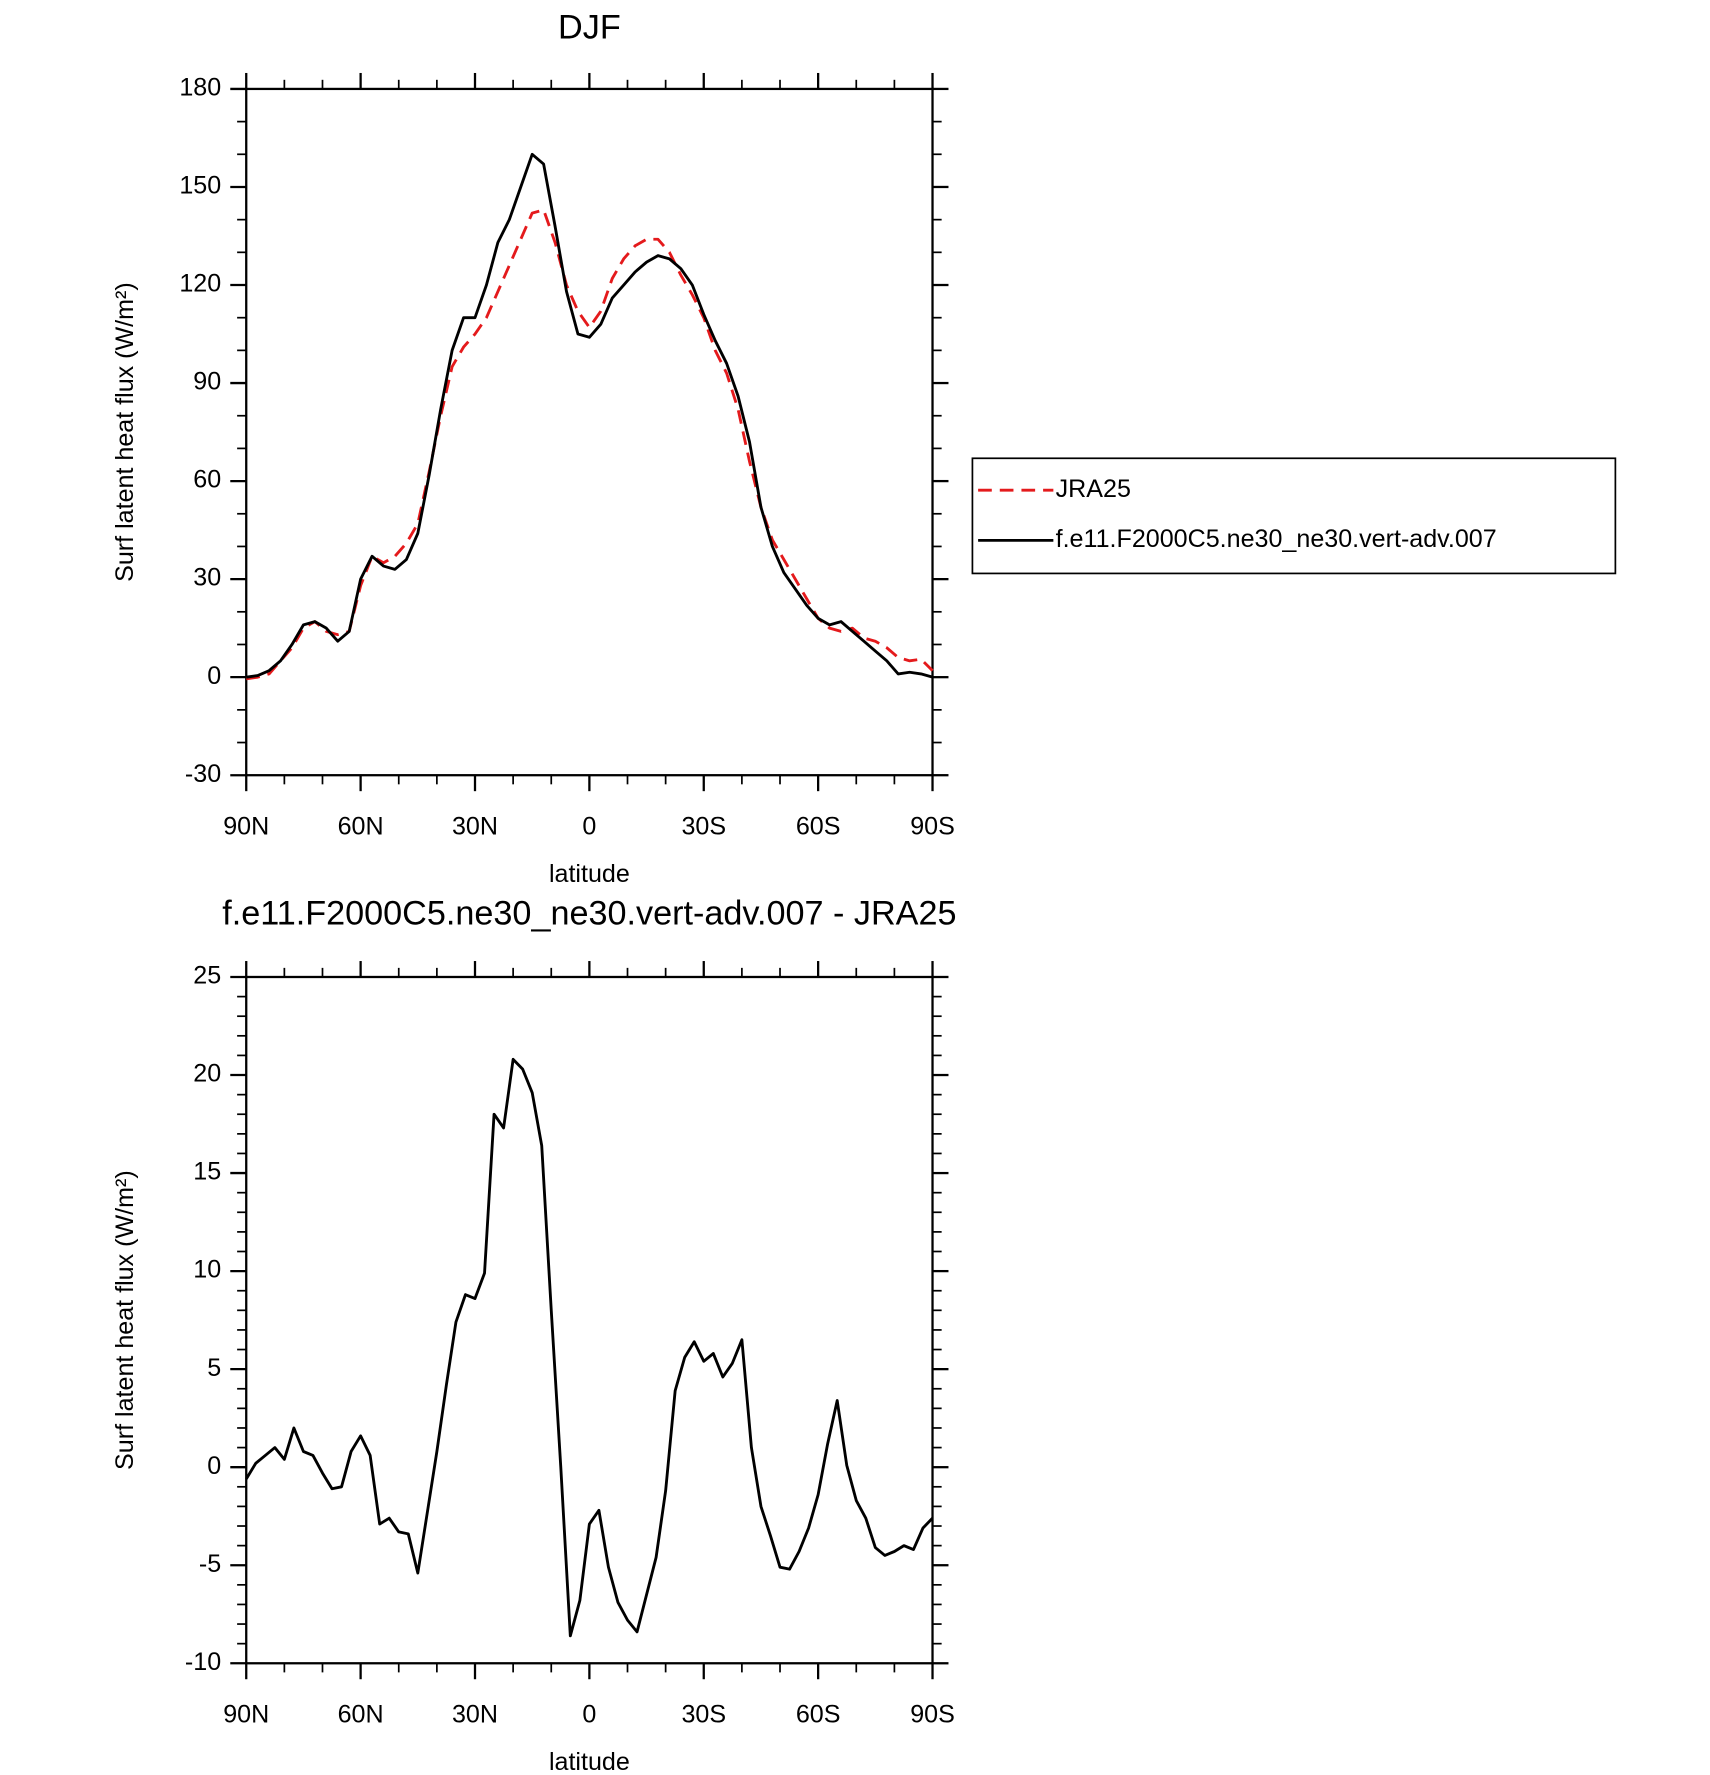 This screenshot has width=1710, height=1775. I want to click on y-tick-label: 180, so click(200, 88).